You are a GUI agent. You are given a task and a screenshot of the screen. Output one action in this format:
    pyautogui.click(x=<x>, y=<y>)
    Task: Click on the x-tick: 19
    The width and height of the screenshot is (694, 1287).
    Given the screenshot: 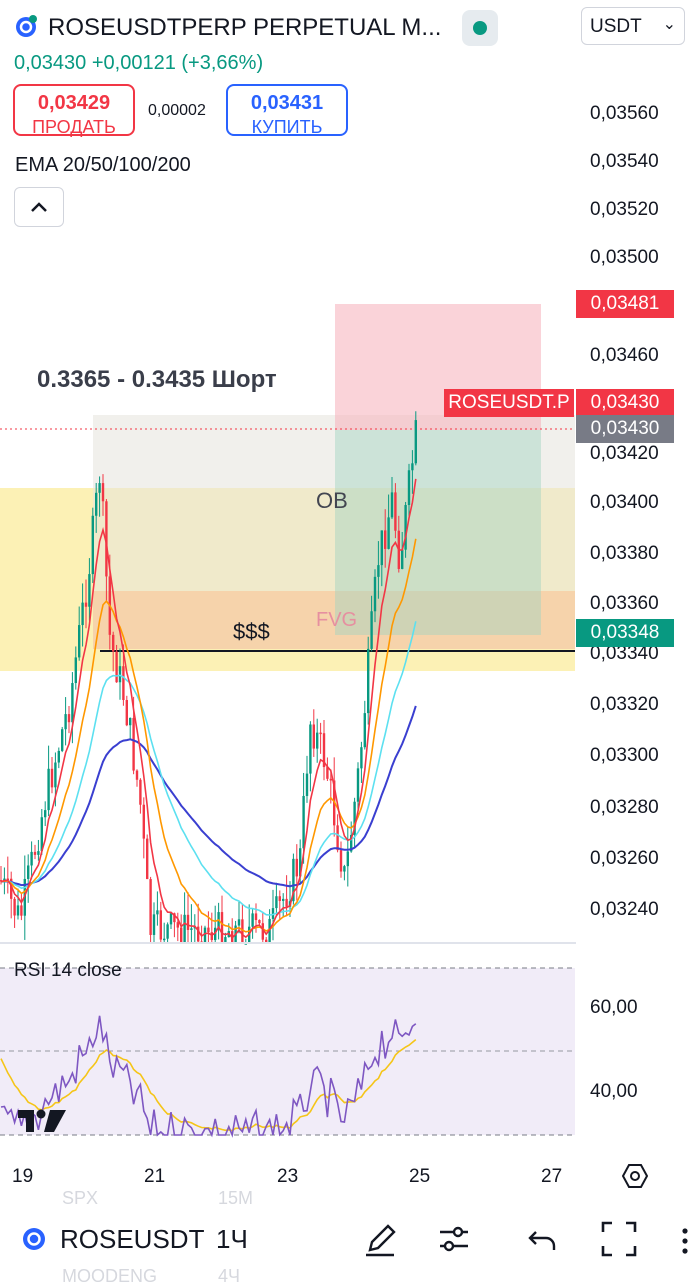 What is the action you would take?
    pyautogui.click(x=23, y=1176)
    